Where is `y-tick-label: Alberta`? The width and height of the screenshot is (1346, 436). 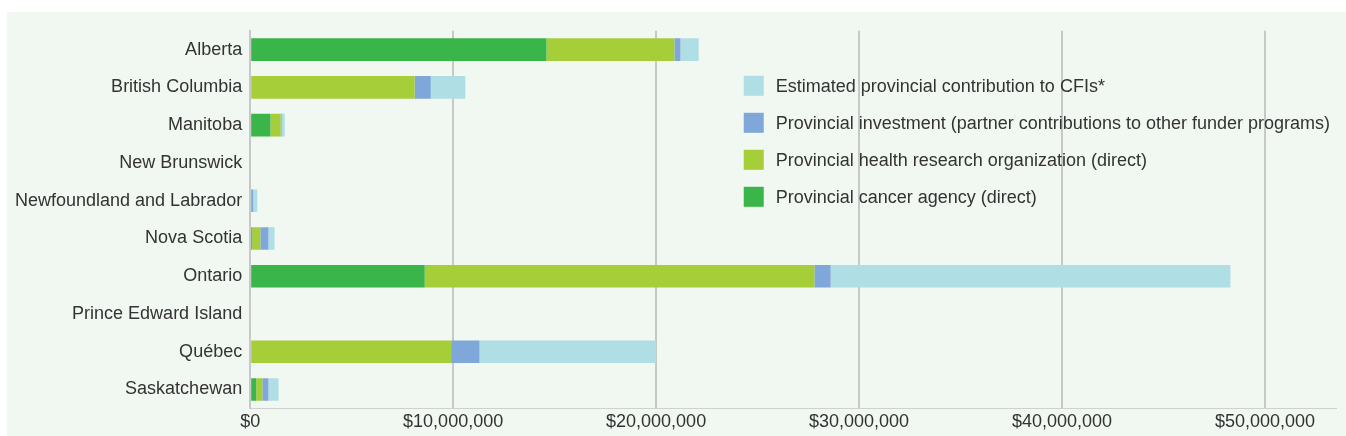
y-tick-label: Alberta is located at coordinates (214, 48).